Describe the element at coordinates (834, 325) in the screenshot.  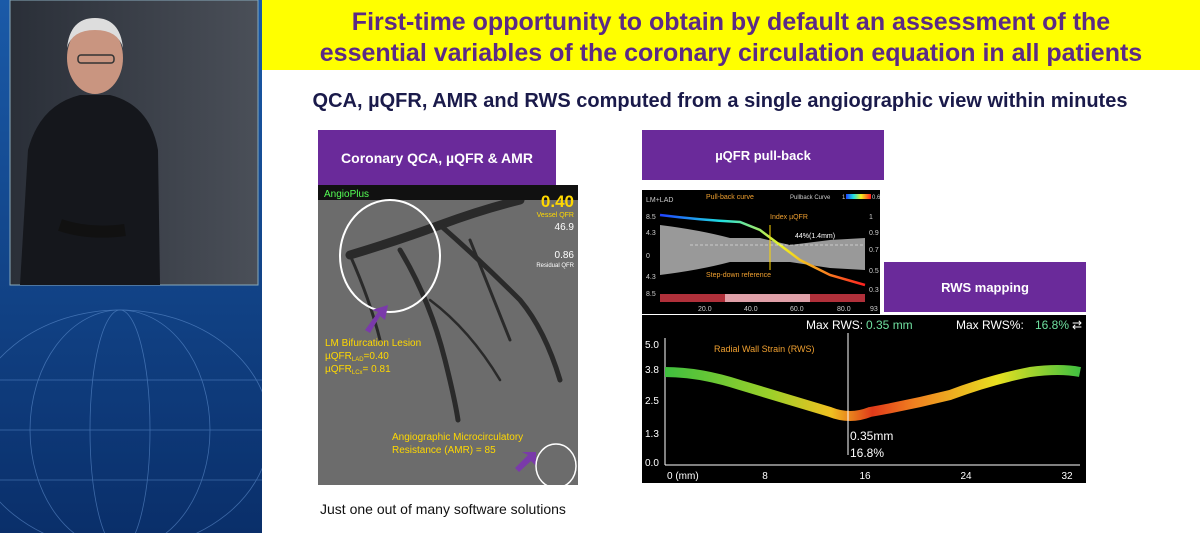
I see `max-rws-label: Max RWS:` at that location.